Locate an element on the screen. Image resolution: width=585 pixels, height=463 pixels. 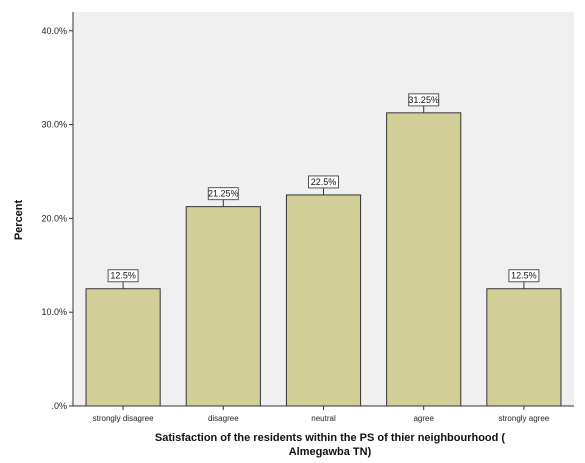
y-axis: .0% 10.0% 20.0% 30.0% 40.0% is located at coordinates (57, 211).